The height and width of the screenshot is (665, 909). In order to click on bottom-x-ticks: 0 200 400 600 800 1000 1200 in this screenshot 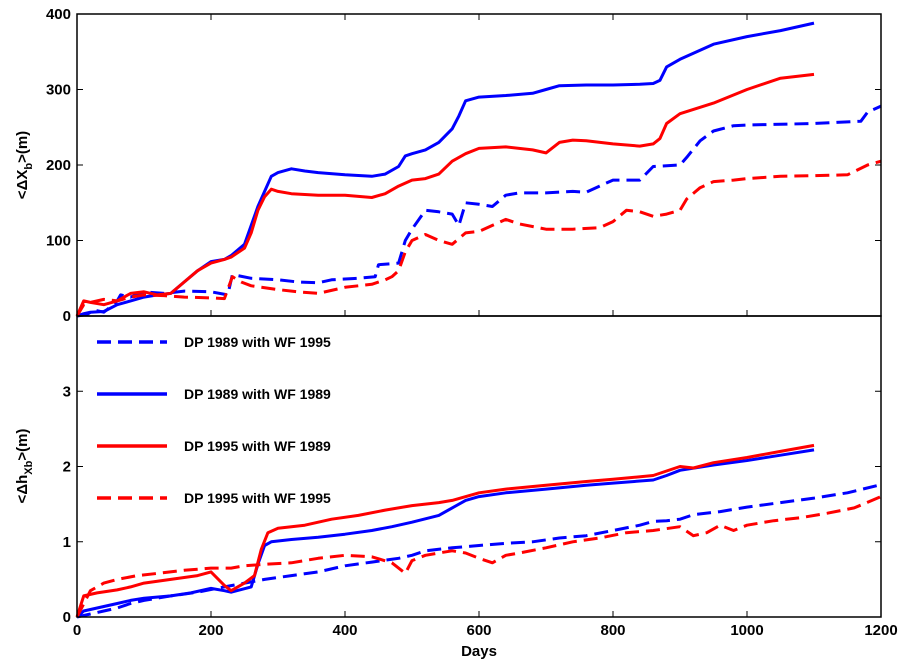, I will do `click(485, 625)`.